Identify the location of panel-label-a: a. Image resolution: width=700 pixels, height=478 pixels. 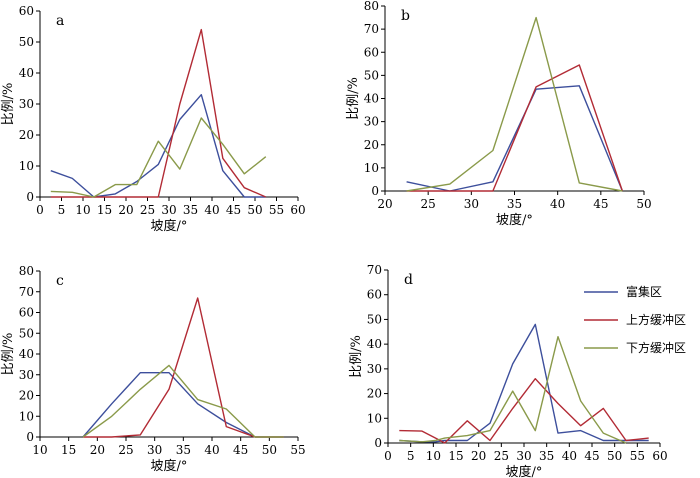
(60, 21).